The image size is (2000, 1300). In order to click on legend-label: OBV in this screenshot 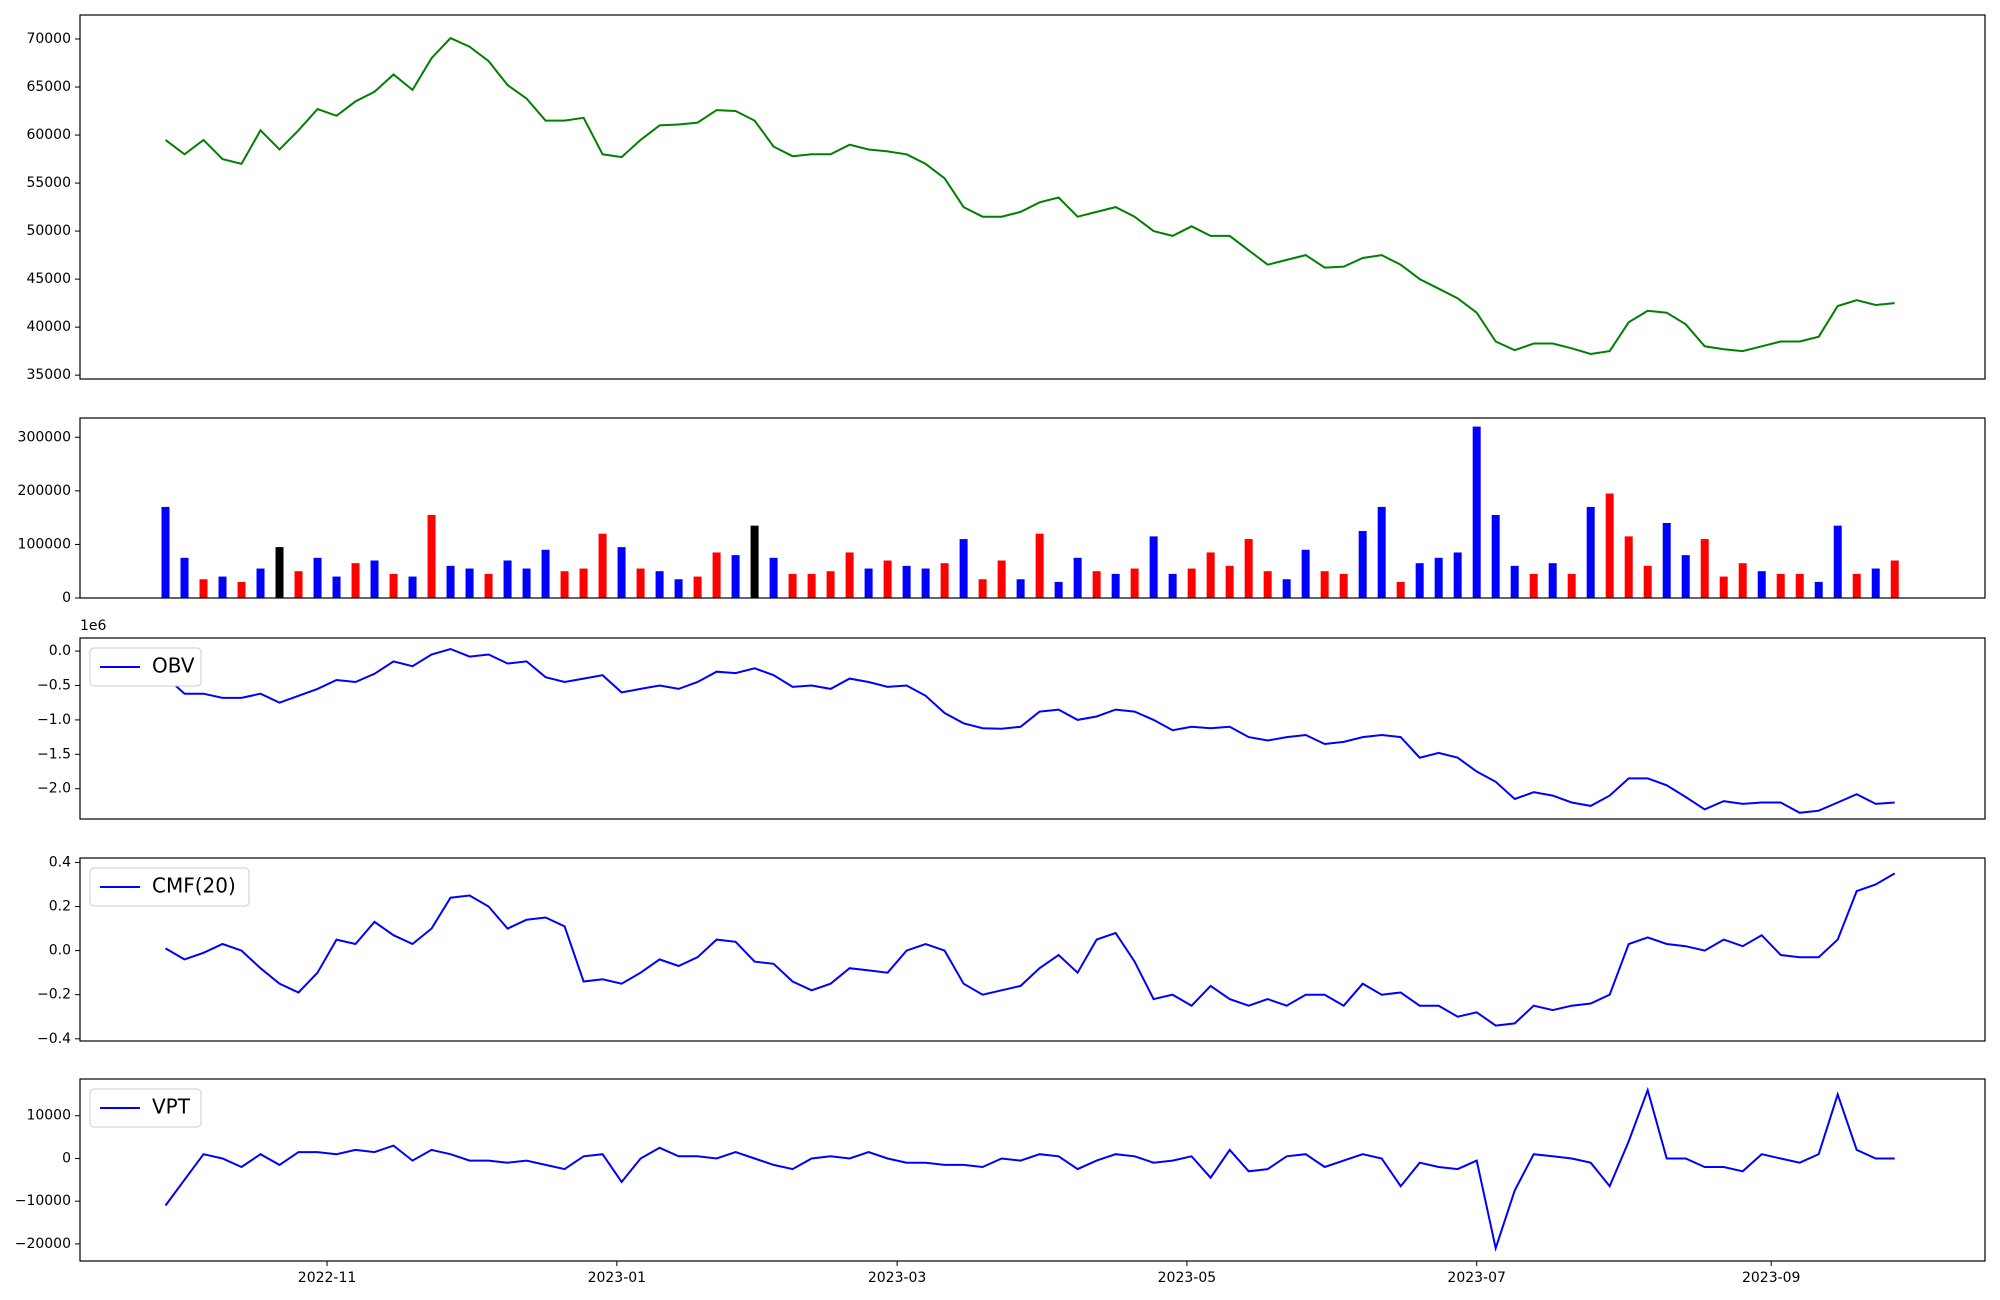, I will do `click(173, 666)`.